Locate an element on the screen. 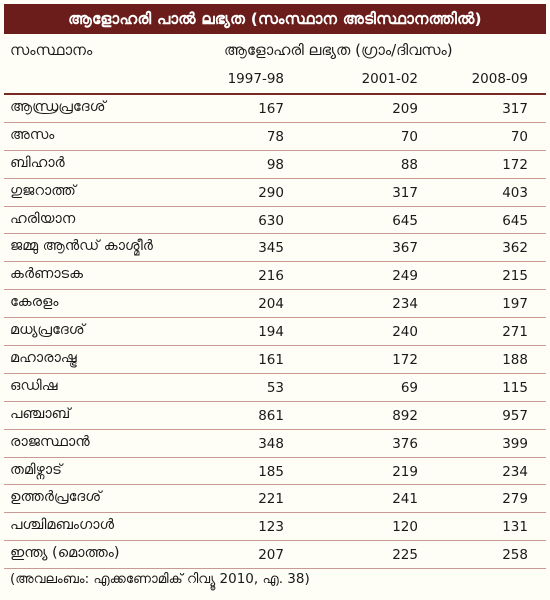 The image size is (550, 600). value-cell-2008-09: 399 is located at coordinates (515, 443).